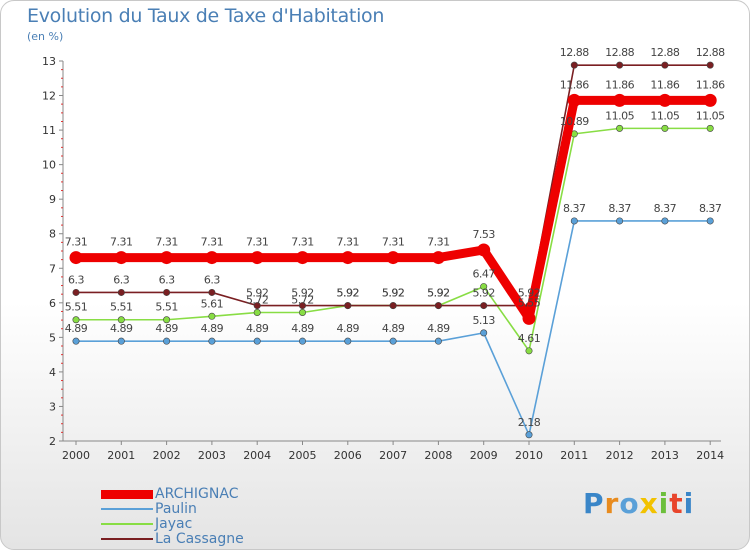  What do you see at coordinates (45, 36) in the screenshot?
I see `unit-label: (en %)` at bounding box center [45, 36].